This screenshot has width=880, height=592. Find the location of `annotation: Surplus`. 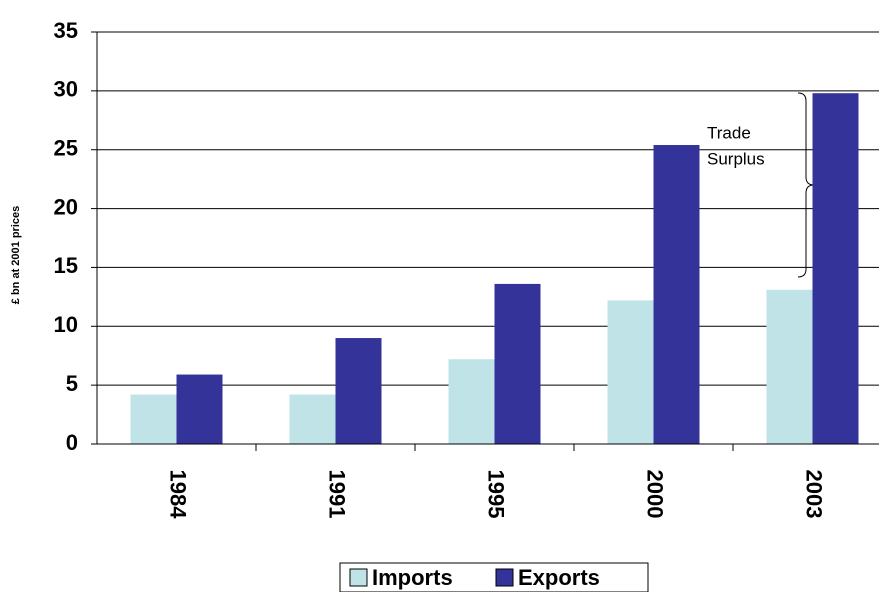

annotation: Surplus is located at coordinates (736, 158).